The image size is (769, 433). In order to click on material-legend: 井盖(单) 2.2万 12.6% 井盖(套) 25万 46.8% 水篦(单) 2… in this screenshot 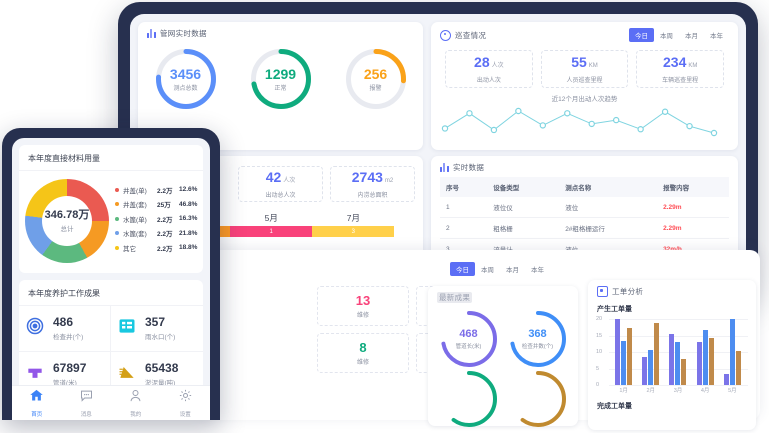, I will do `click(156, 221)`.